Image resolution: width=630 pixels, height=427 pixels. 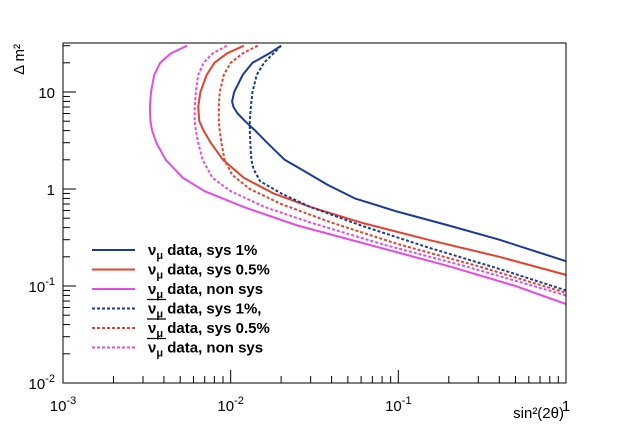 I want to click on y-axis-title: Δ m², so click(x=19, y=59).